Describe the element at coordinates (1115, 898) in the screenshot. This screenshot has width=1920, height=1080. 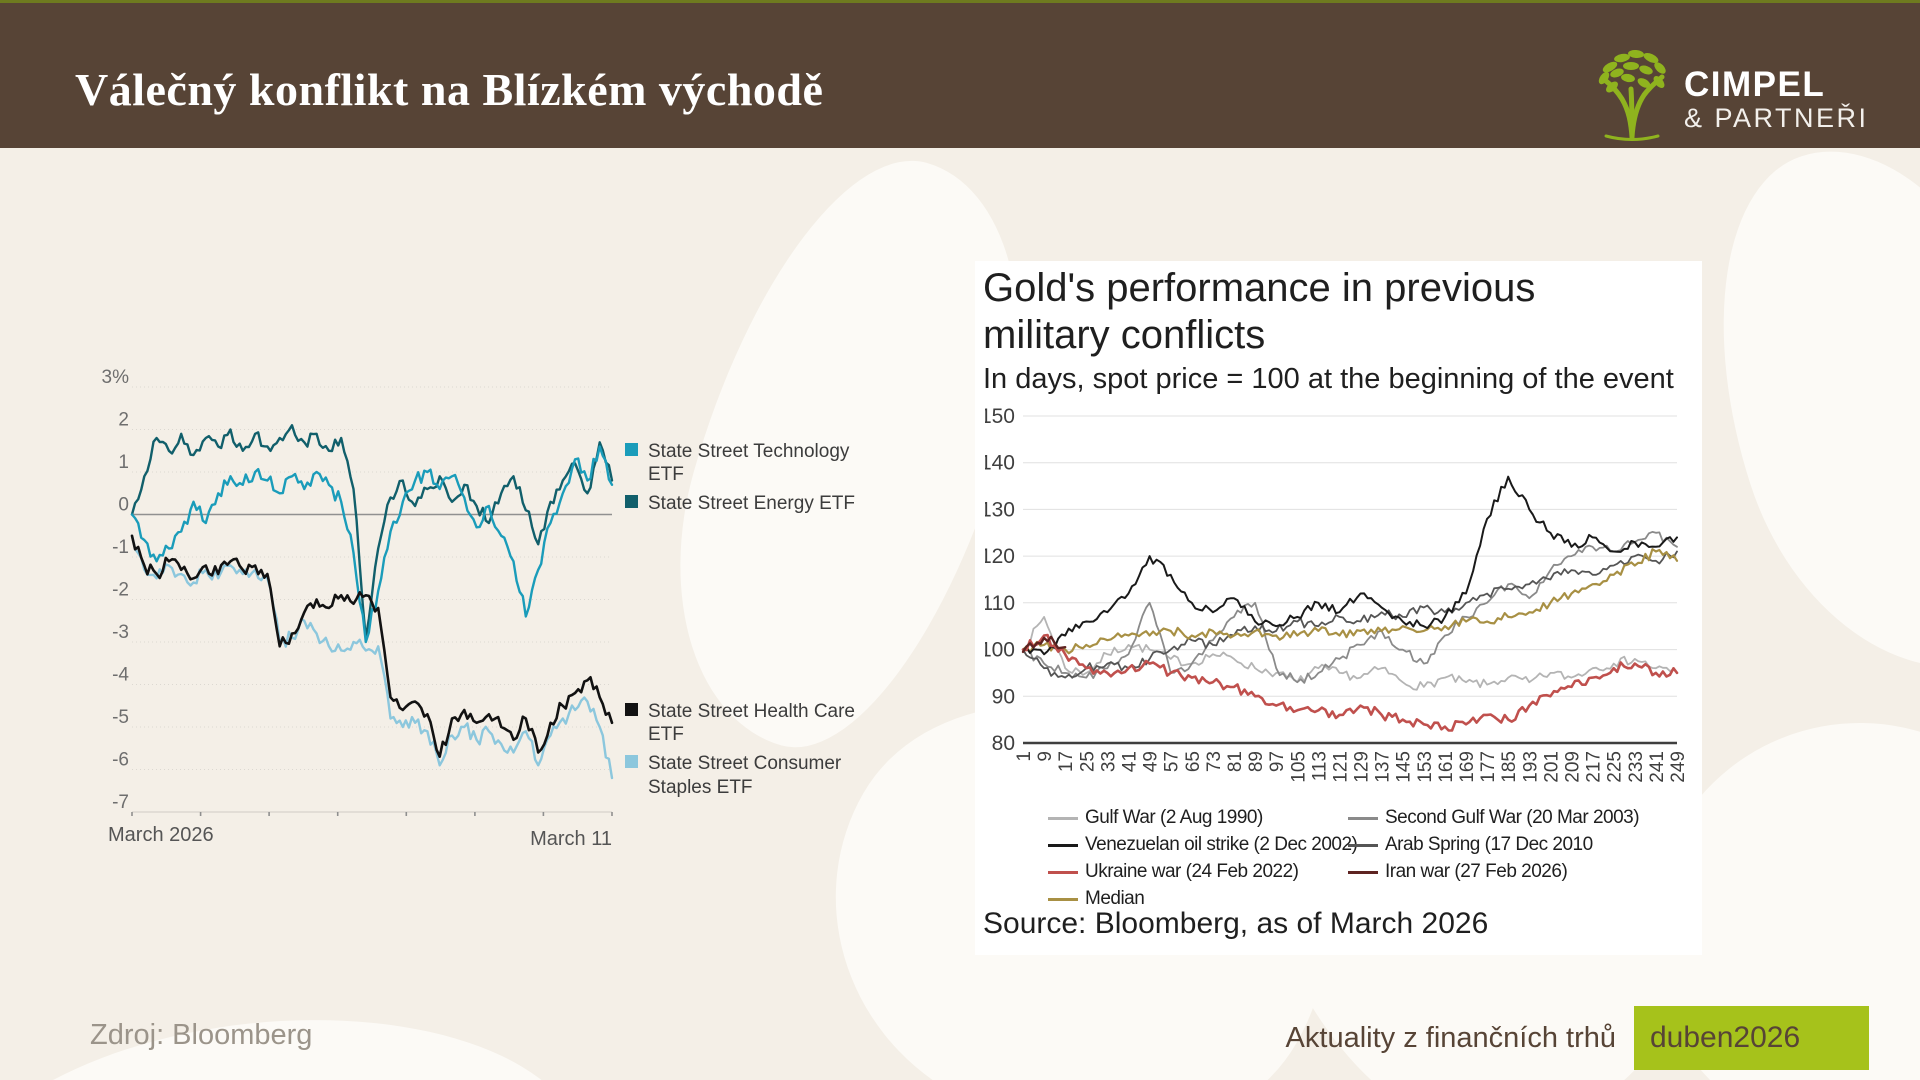
I see `legend-label: Median` at that location.